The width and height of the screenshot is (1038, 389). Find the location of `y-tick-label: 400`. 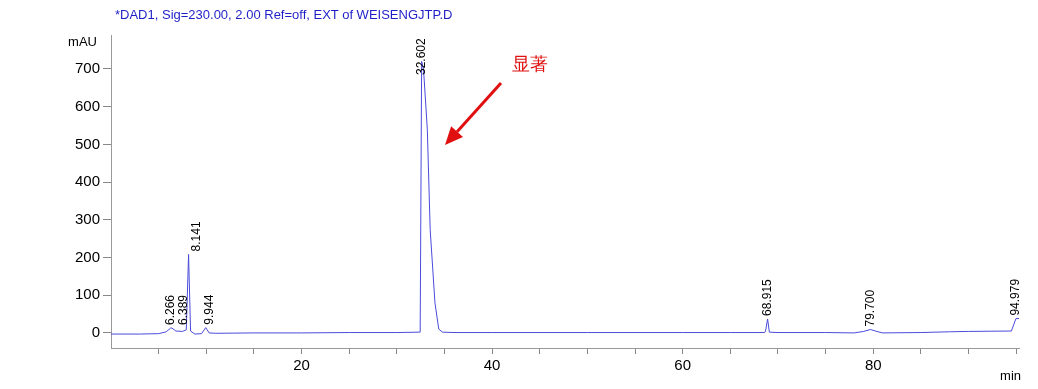

y-tick-label: 400 is located at coordinates (87, 181).